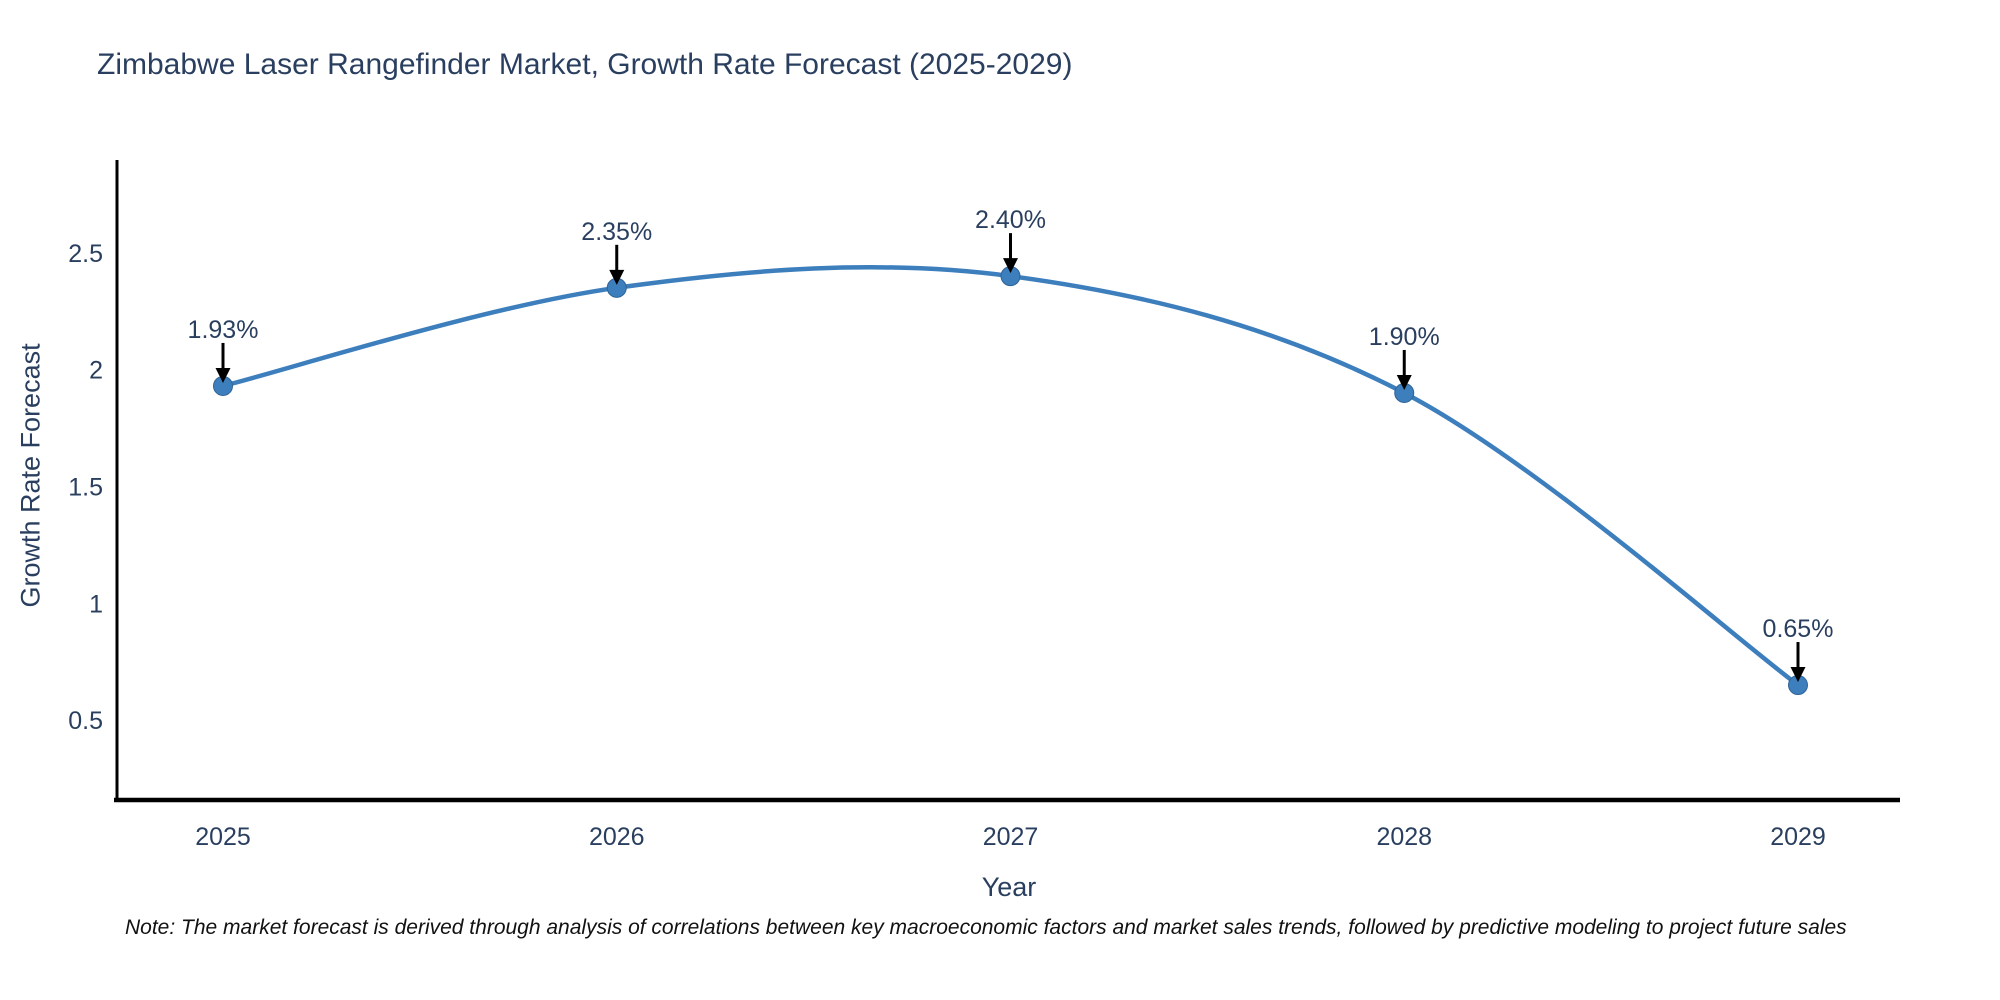  I want to click on data-point-label: 1.90%, so click(1404, 337).